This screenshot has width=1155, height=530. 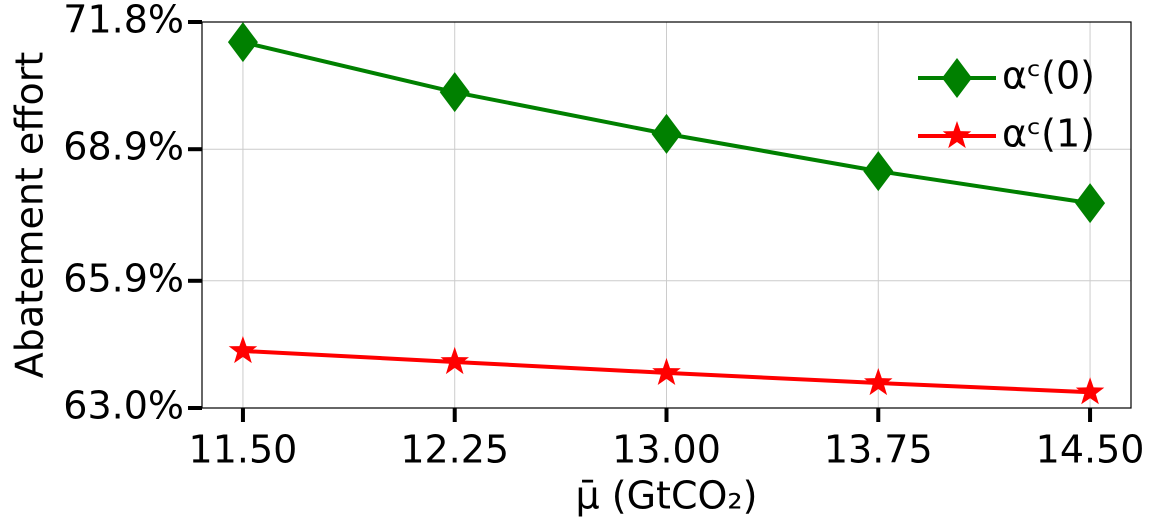 What do you see at coordinates (878, 450) in the screenshot?
I see `x-tick-label: 13.75` at bounding box center [878, 450].